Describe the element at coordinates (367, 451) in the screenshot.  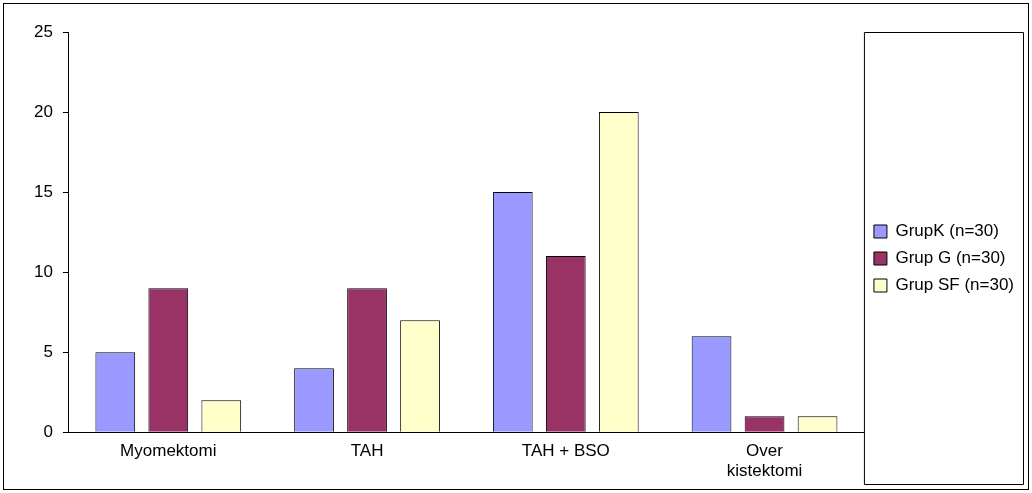
I see `x-tick-label: TAH` at that location.